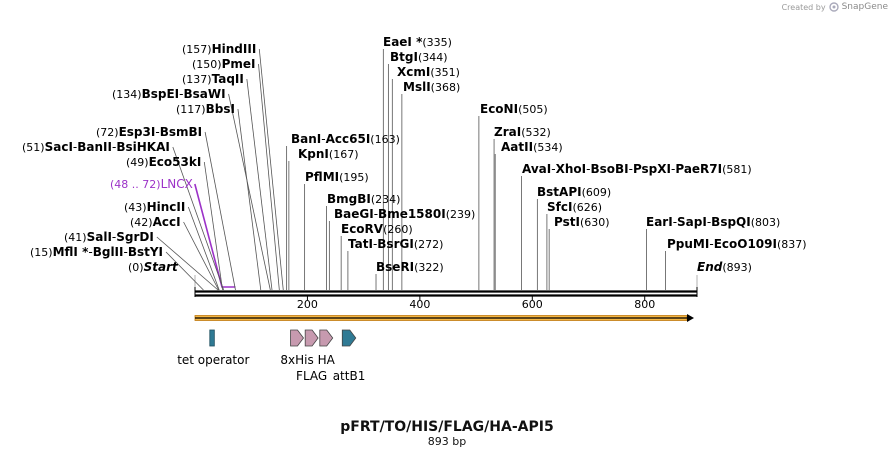 This screenshot has height=457, width=894. I want to click on site-position-label: (48 .. 72), so click(135, 184).